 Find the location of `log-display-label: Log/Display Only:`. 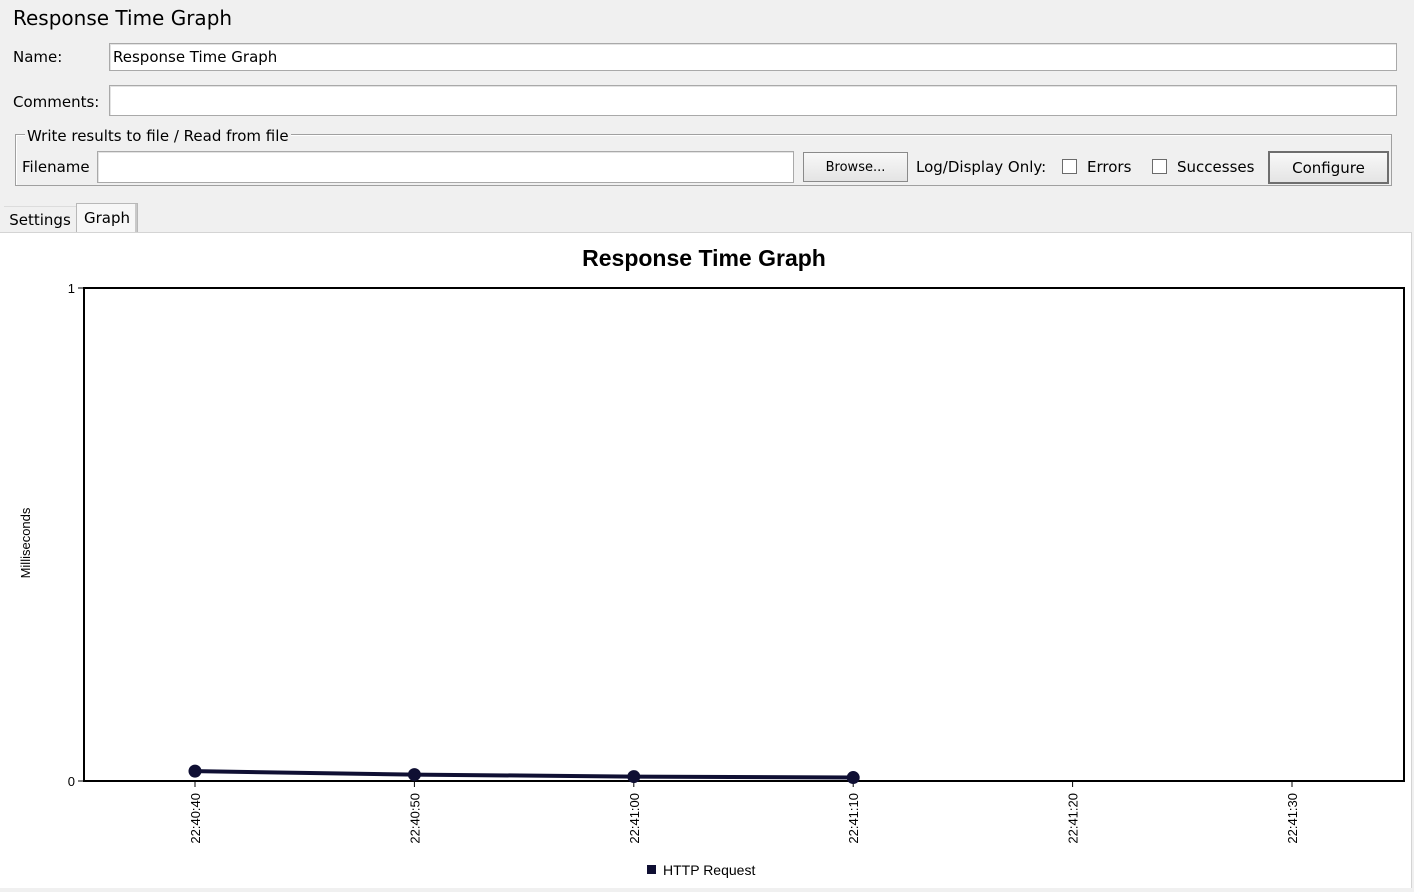

log-display-label: Log/Display Only: is located at coordinates (981, 167).